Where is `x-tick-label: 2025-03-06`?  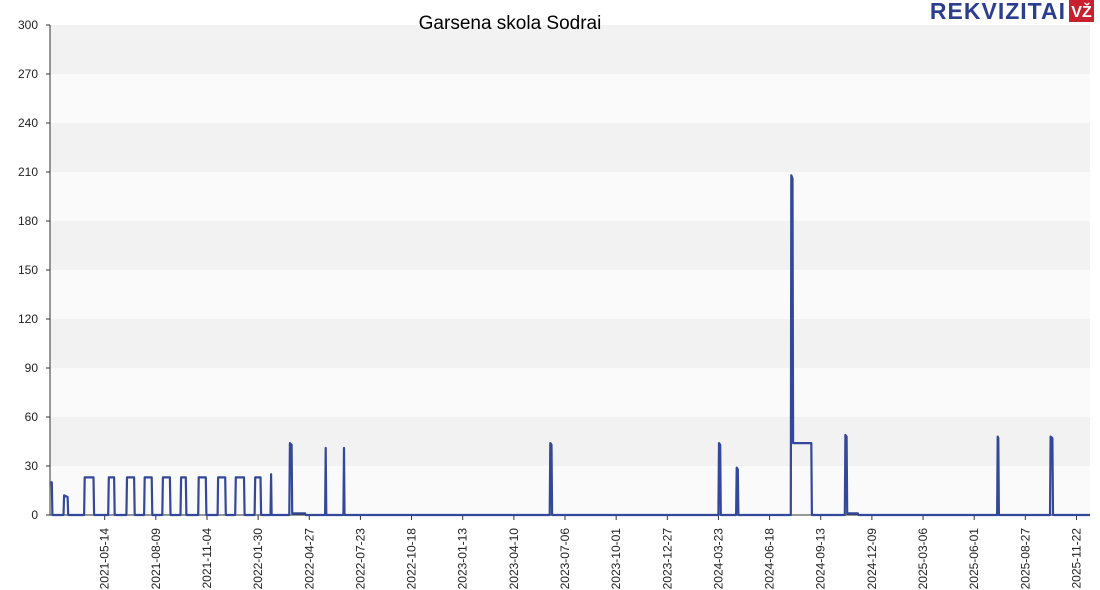 x-tick-label: 2025-03-06 is located at coordinates (923, 559).